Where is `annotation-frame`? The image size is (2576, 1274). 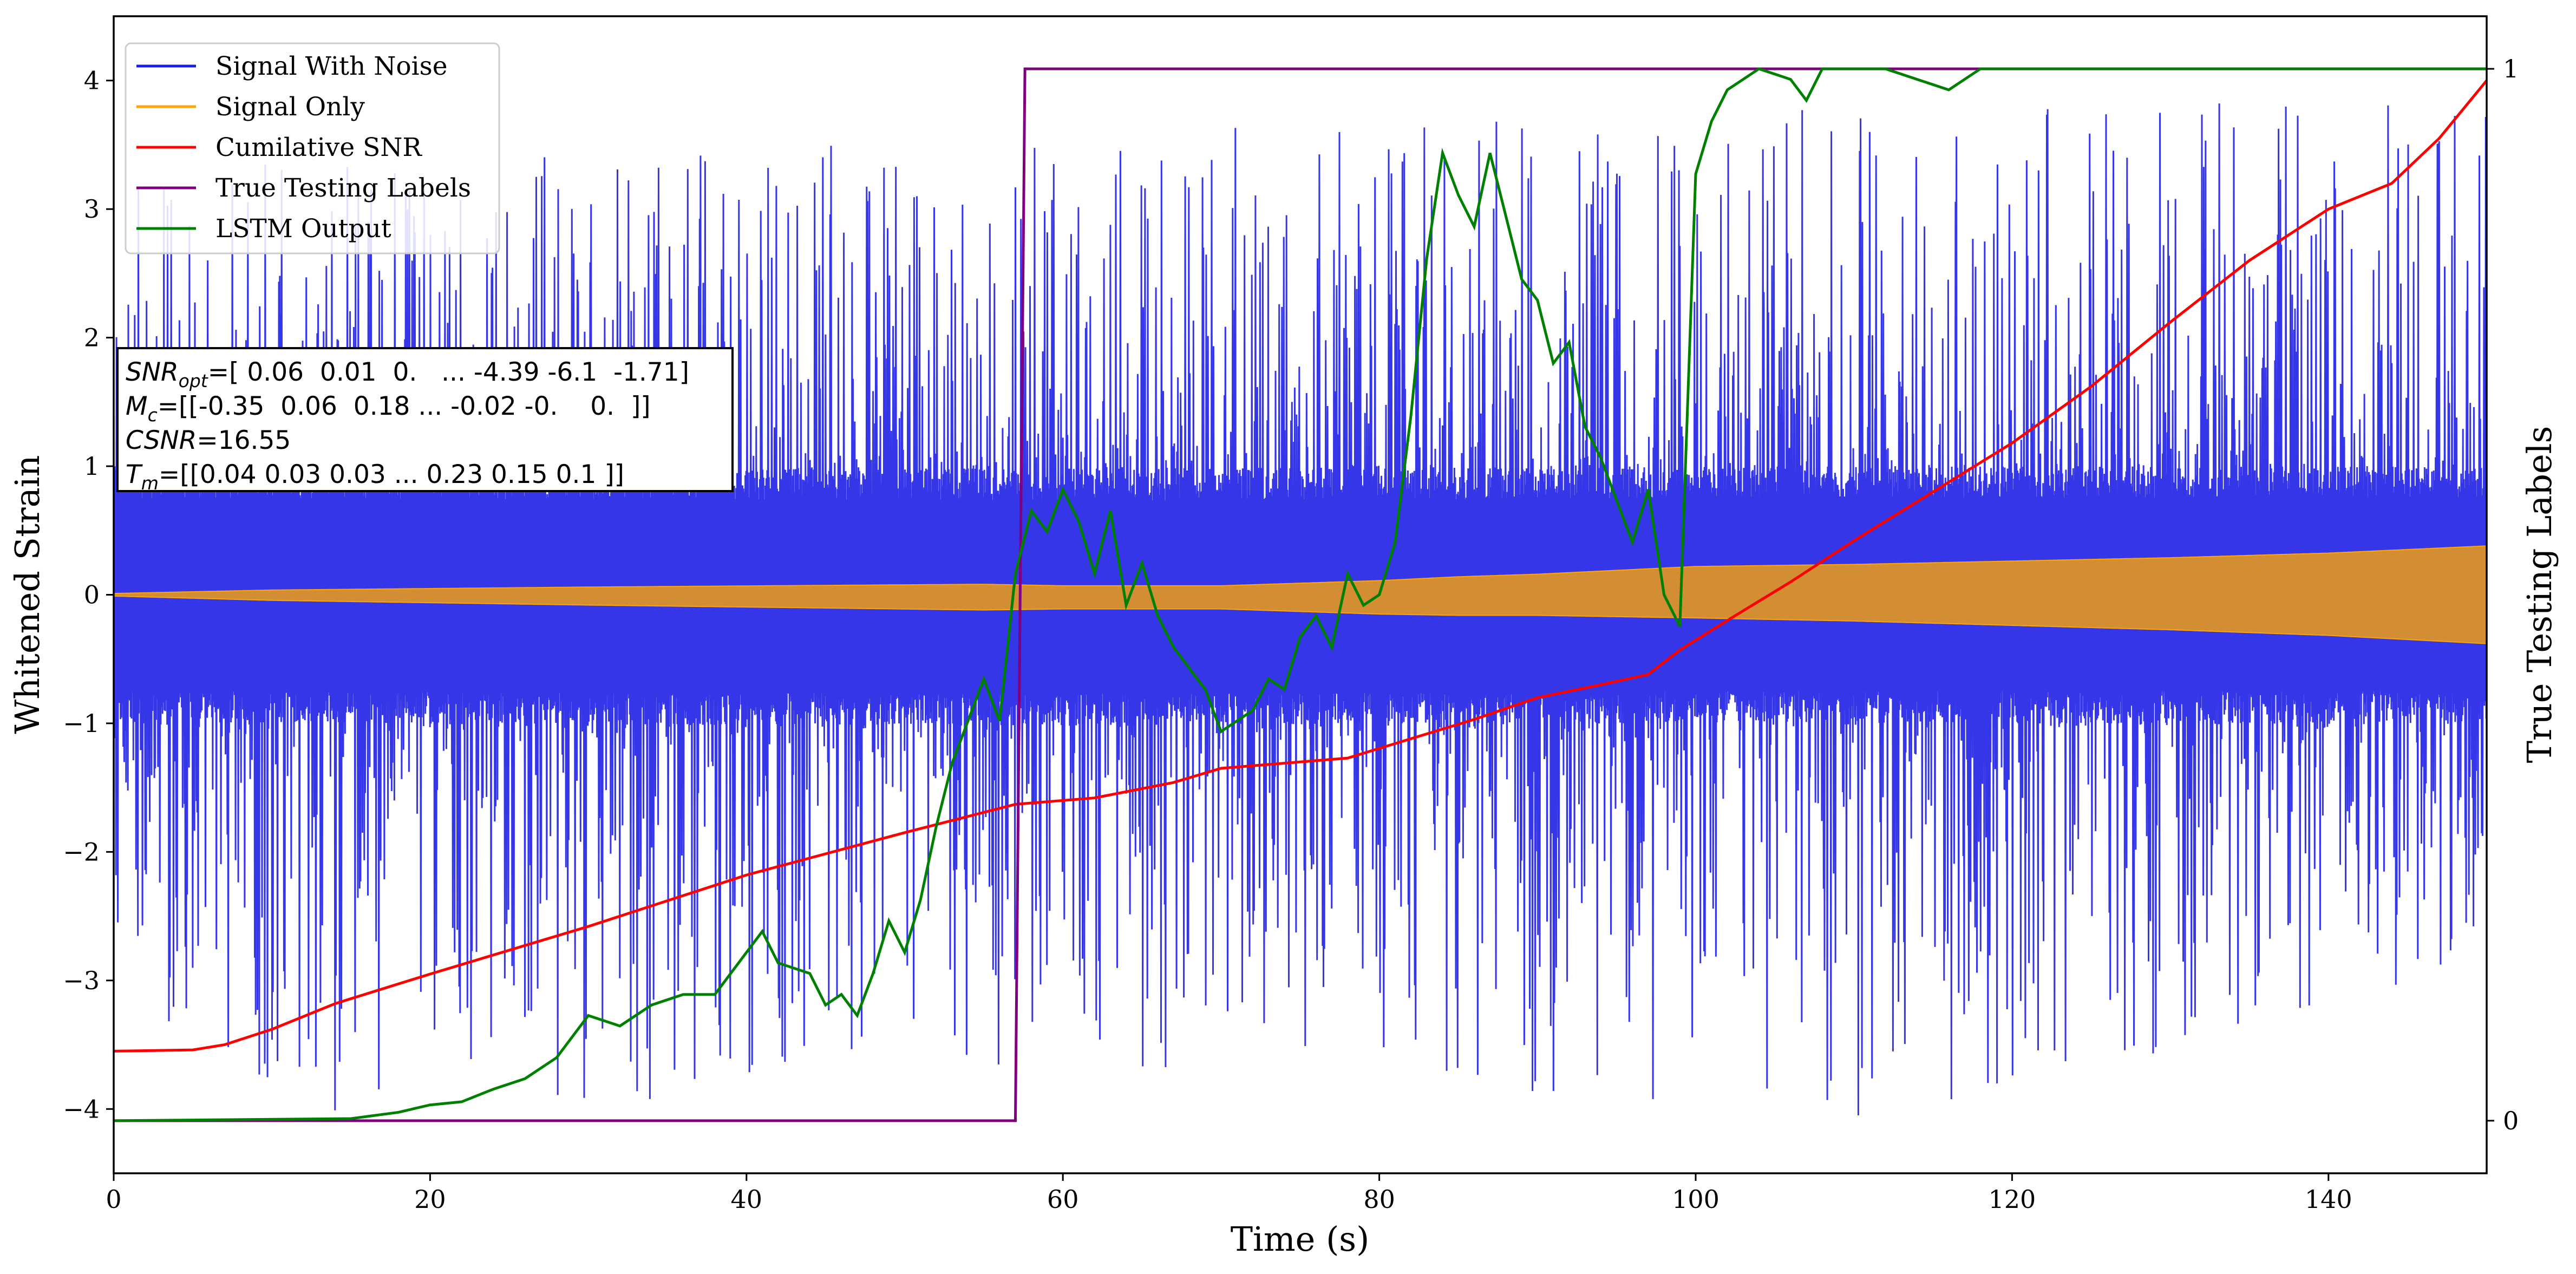 annotation-frame is located at coordinates (425, 419).